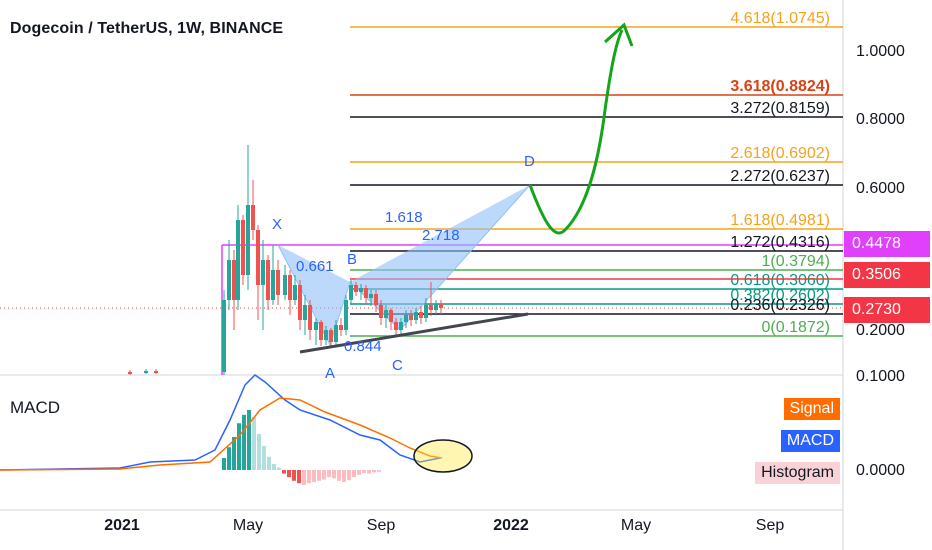 This screenshot has width=932, height=550. Describe the element at coordinates (780, 280) in the screenshot. I see `fib-level-label: 0.618(0.3060)` at that location.